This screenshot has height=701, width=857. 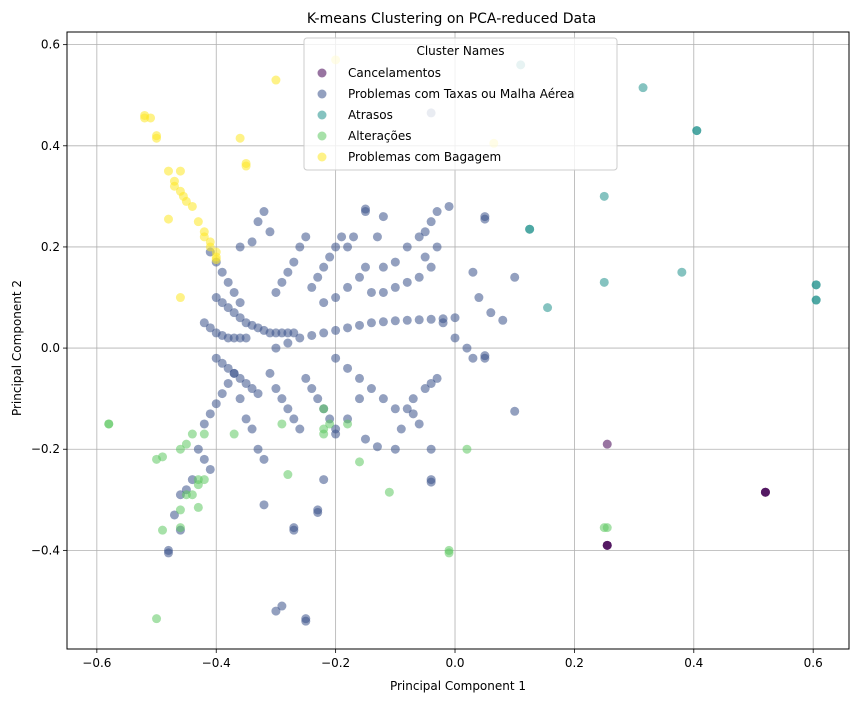 What do you see at coordinates (45, 449) in the screenshot?
I see `y-tick-label: −0.2` at bounding box center [45, 449].